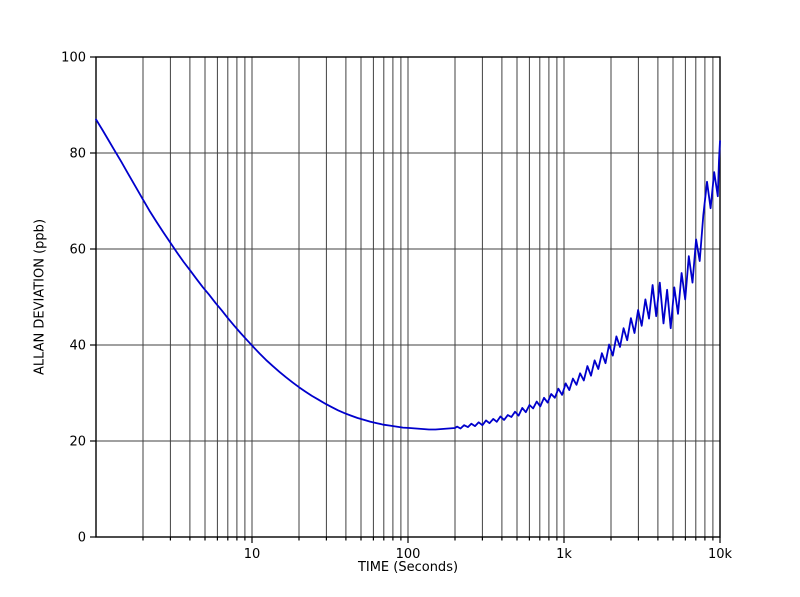  I want to click on y-tick-label: 40, so click(77, 346).